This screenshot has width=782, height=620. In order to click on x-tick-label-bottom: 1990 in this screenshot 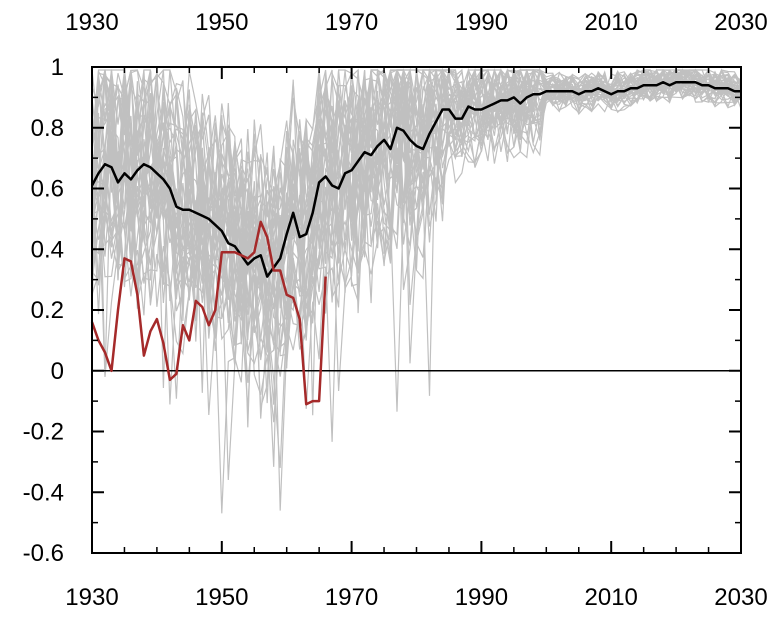, I will do `click(481, 597)`.